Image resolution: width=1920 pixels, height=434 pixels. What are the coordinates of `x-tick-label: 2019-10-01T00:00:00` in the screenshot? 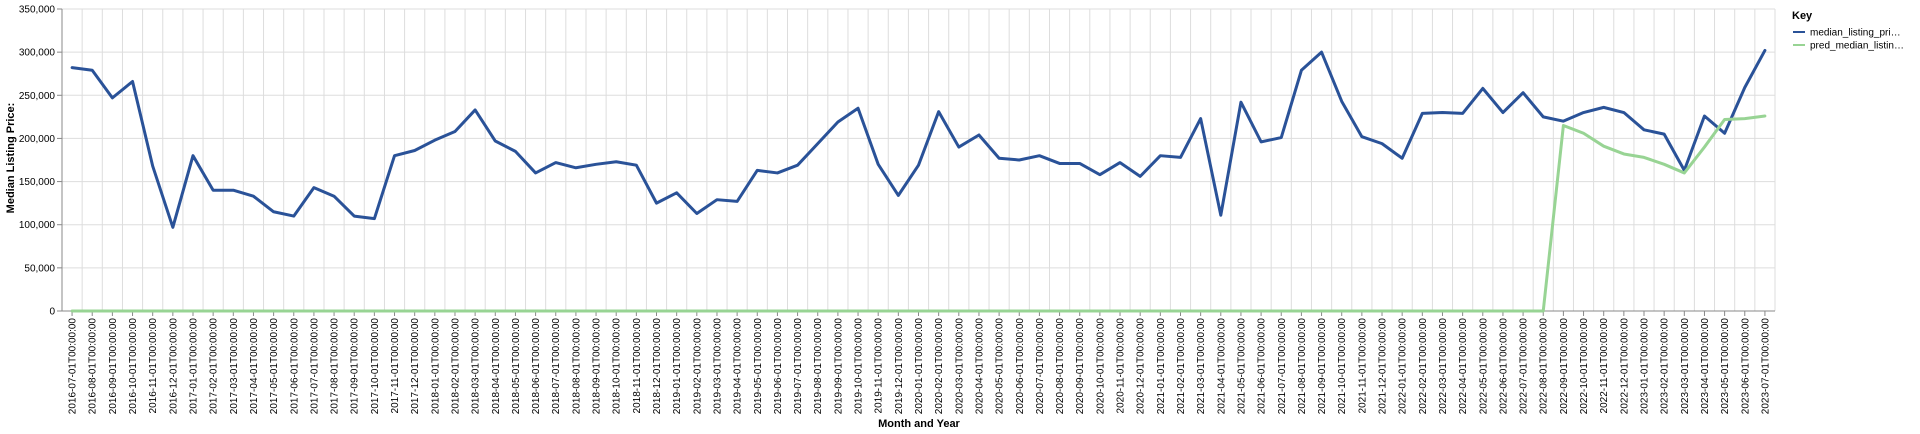 It's located at (859, 366).